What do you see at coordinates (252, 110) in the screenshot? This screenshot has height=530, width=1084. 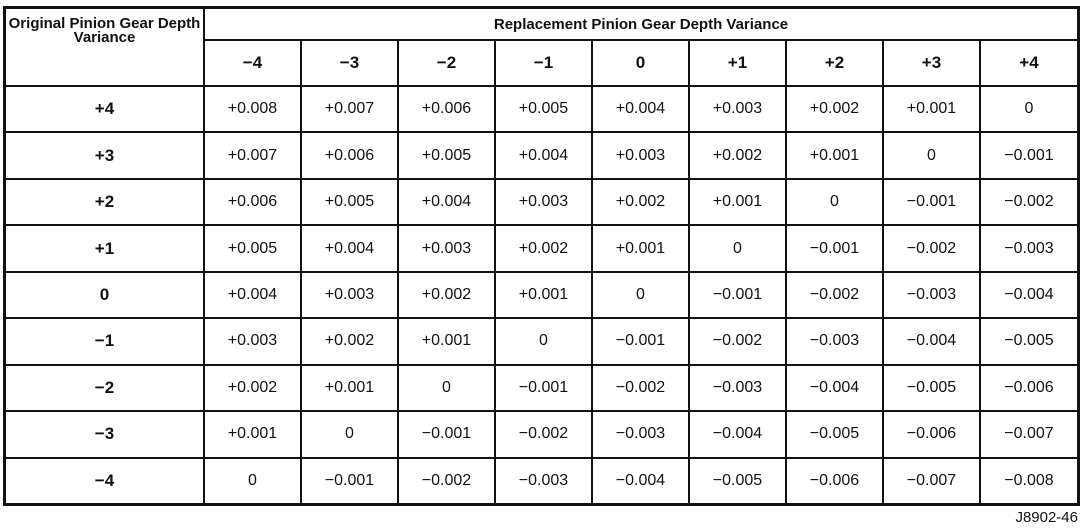 I see `table-cell: +0.008` at bounding box center [252, 110].